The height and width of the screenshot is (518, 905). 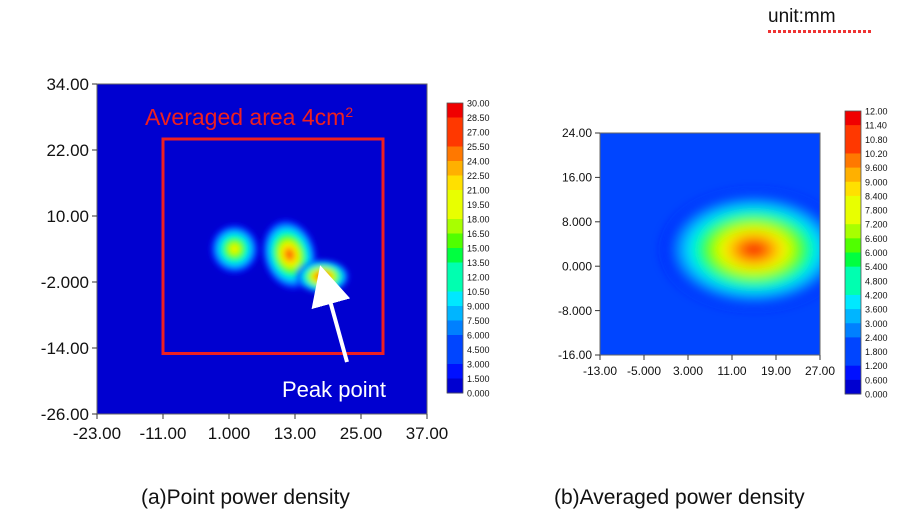 What do you see at coordinates (249, 117) in the screenshot?
I see `averaged-area-label: Averaged area 4cm2` at bounding box center [249, 117].